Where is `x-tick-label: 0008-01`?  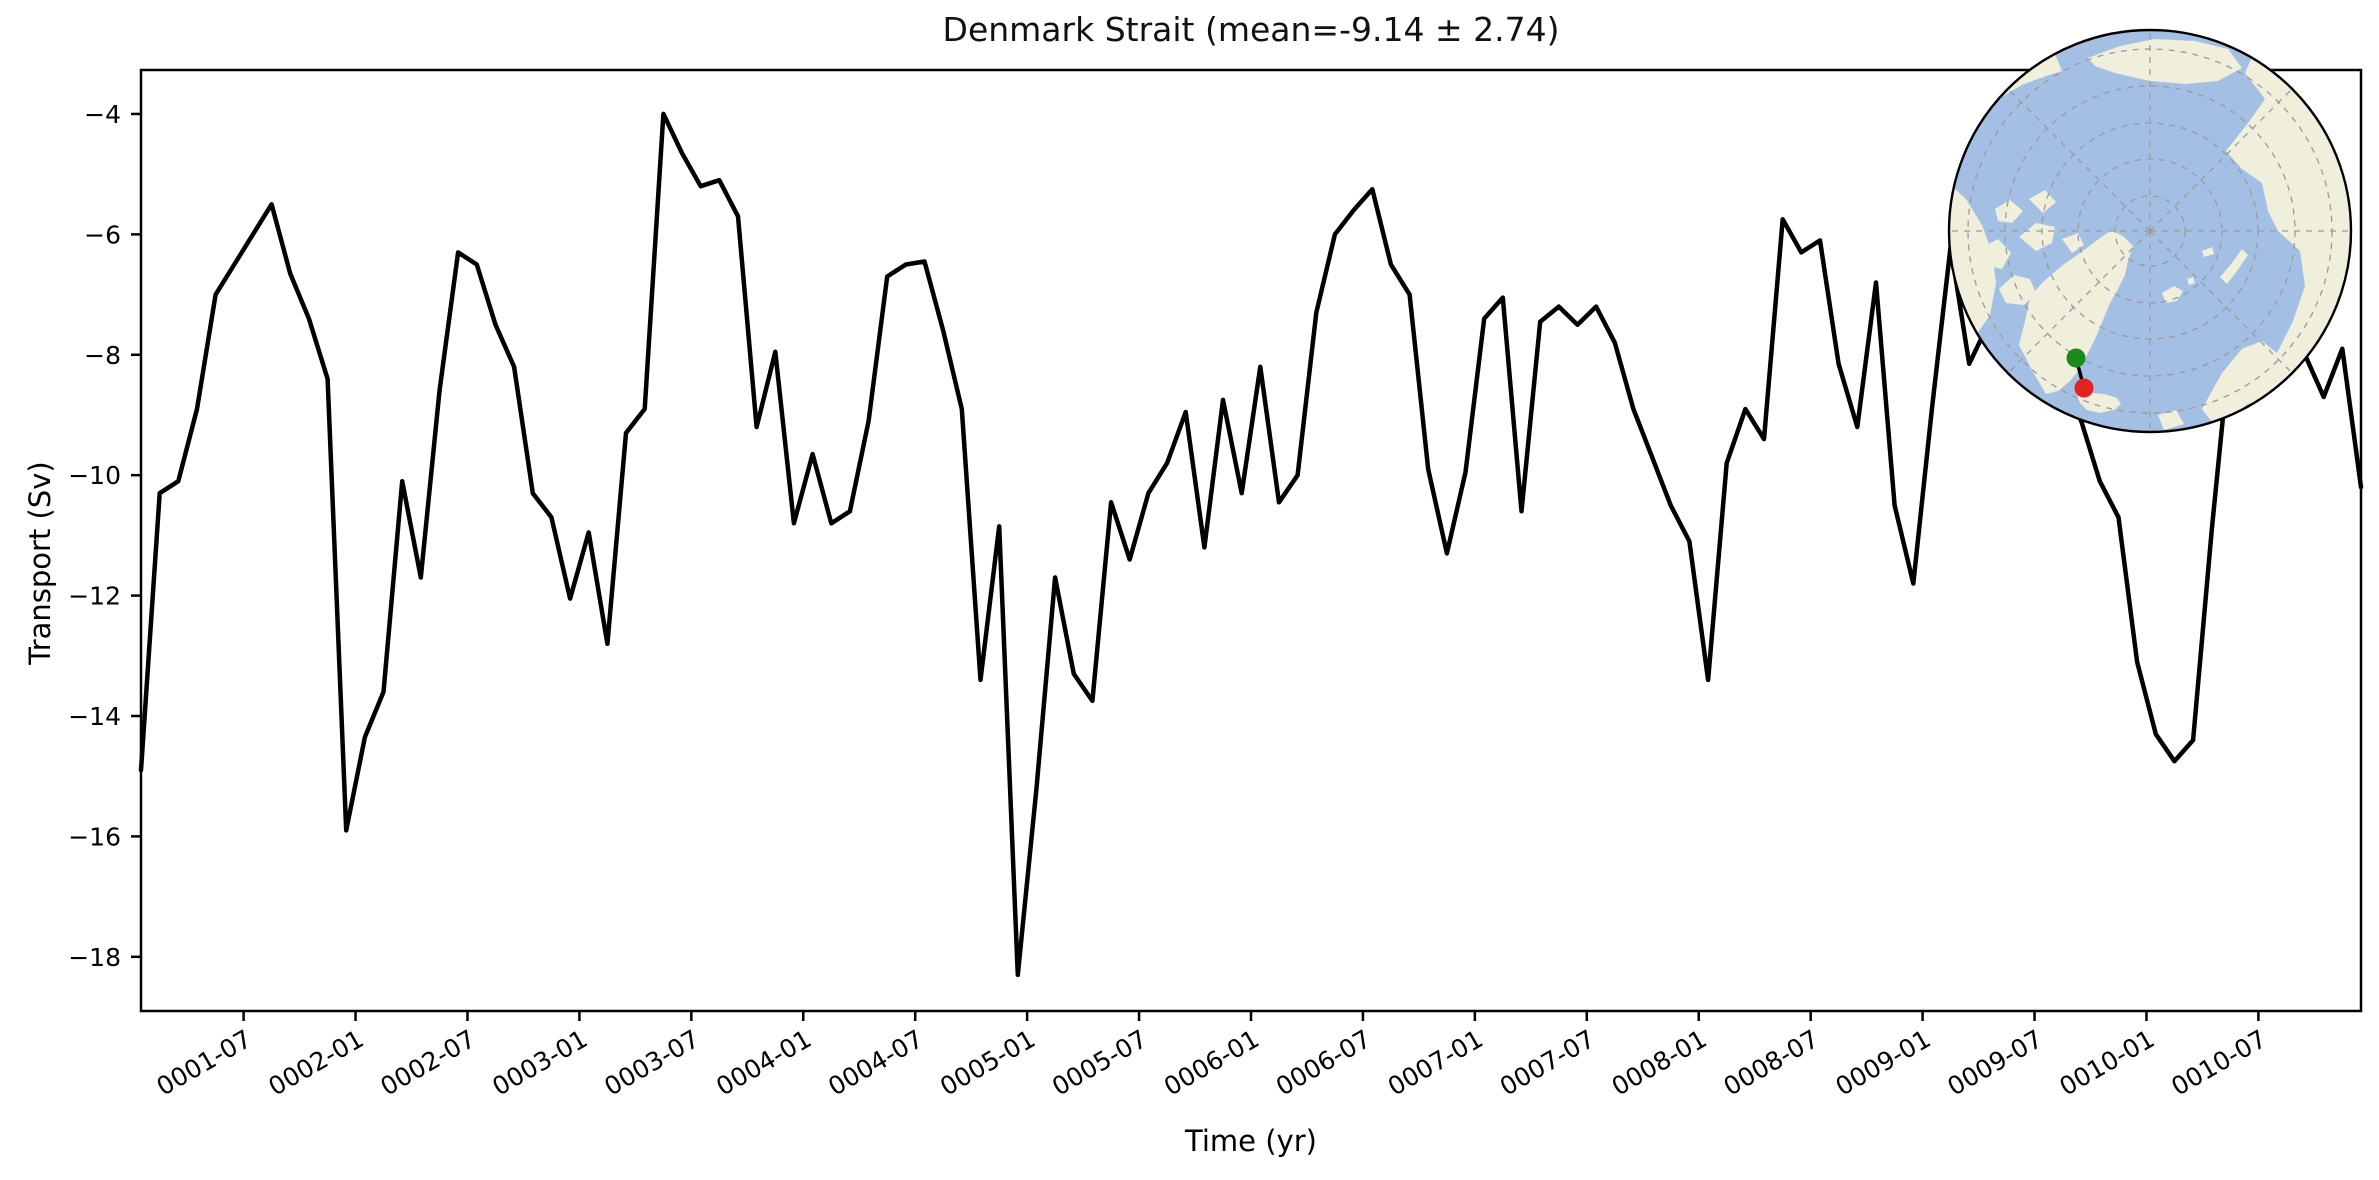
x-tick-label: 0008-01 is located at coordinates (1659, 1062).